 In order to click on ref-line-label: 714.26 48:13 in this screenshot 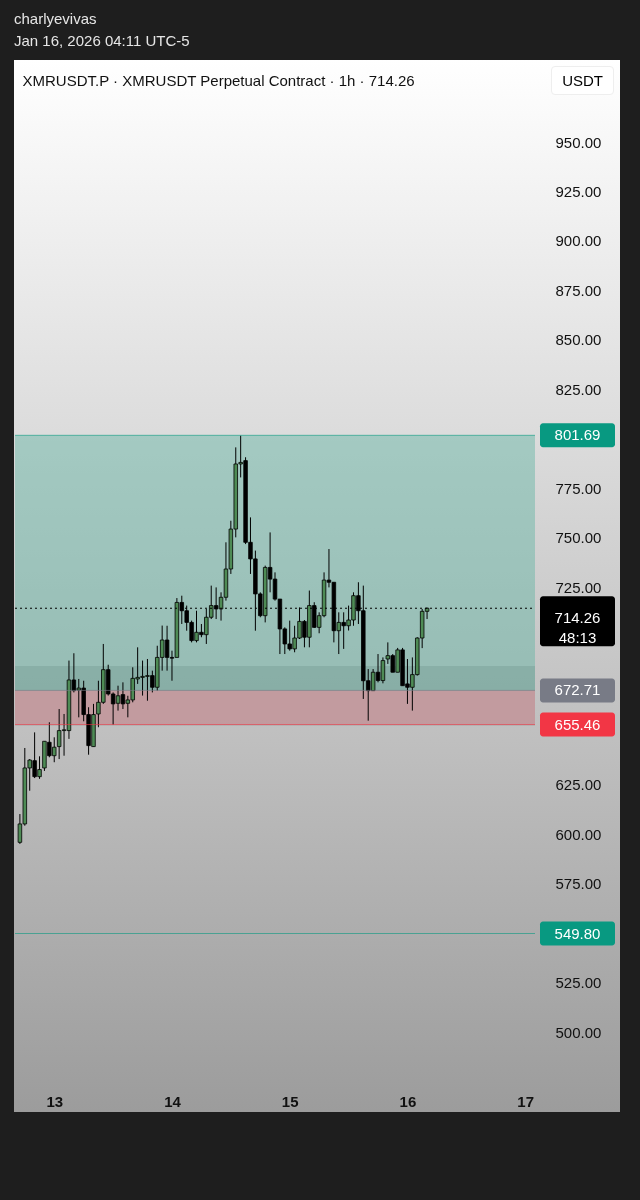, I will do `click(577, 628)`.